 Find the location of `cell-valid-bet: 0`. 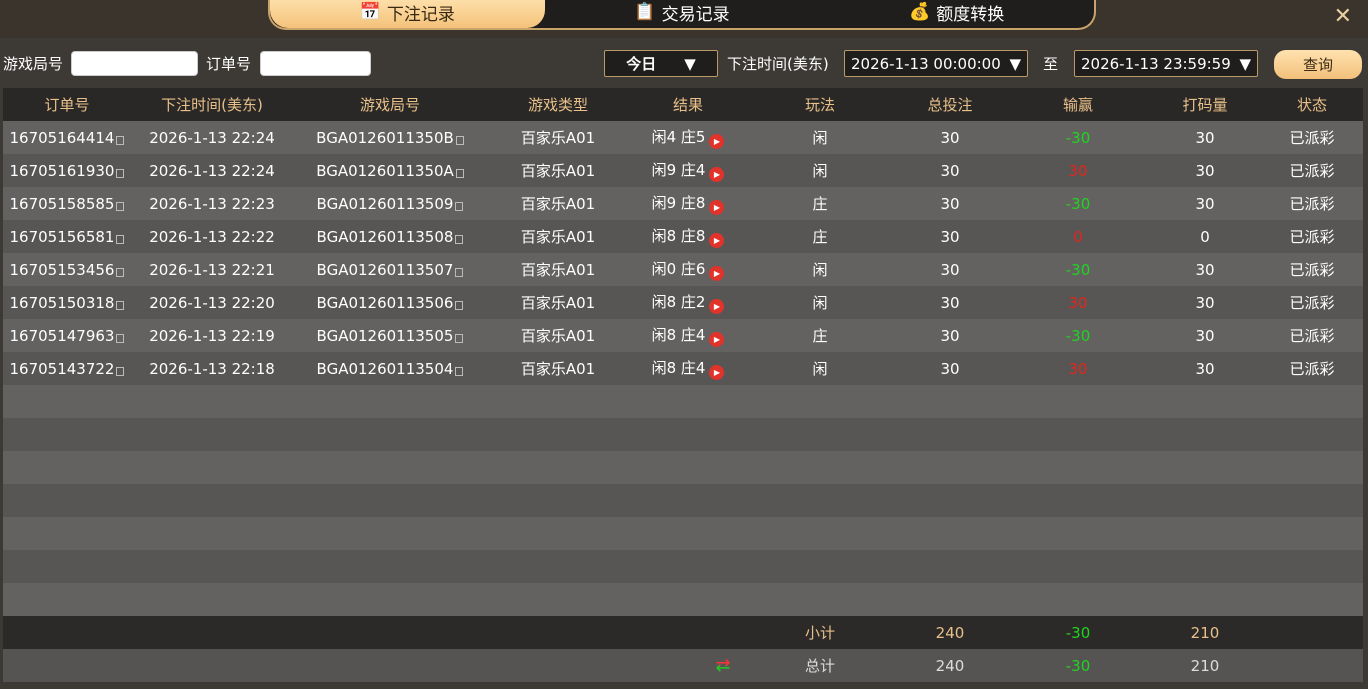

cell-valid-bet: 0 is located at coordinates (1205, 236).